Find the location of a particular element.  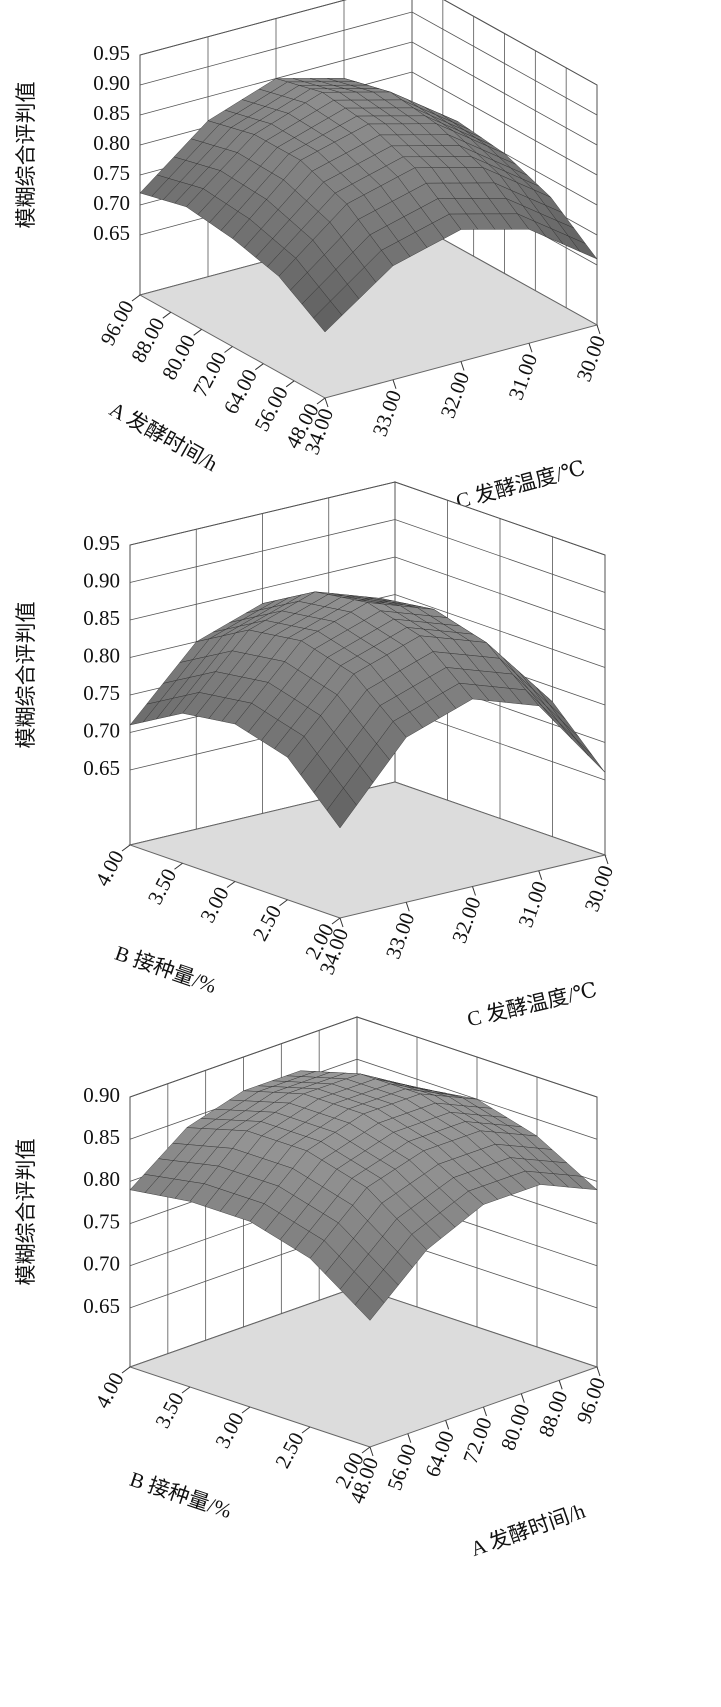

x-tick-label: 88.00 is located at coordinates (147, 340).